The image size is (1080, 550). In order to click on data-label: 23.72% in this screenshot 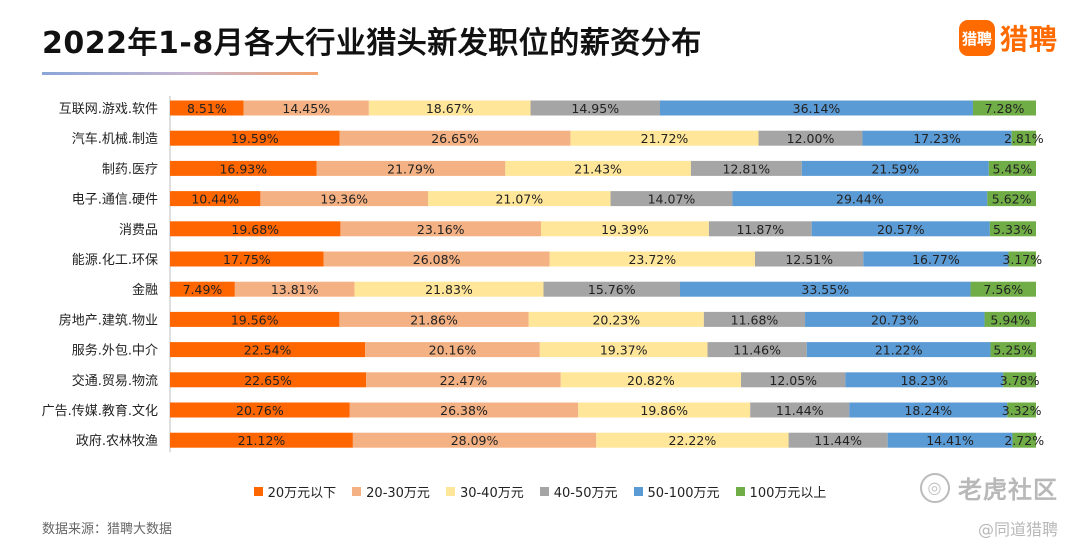, I will do `click(652, 259)`.